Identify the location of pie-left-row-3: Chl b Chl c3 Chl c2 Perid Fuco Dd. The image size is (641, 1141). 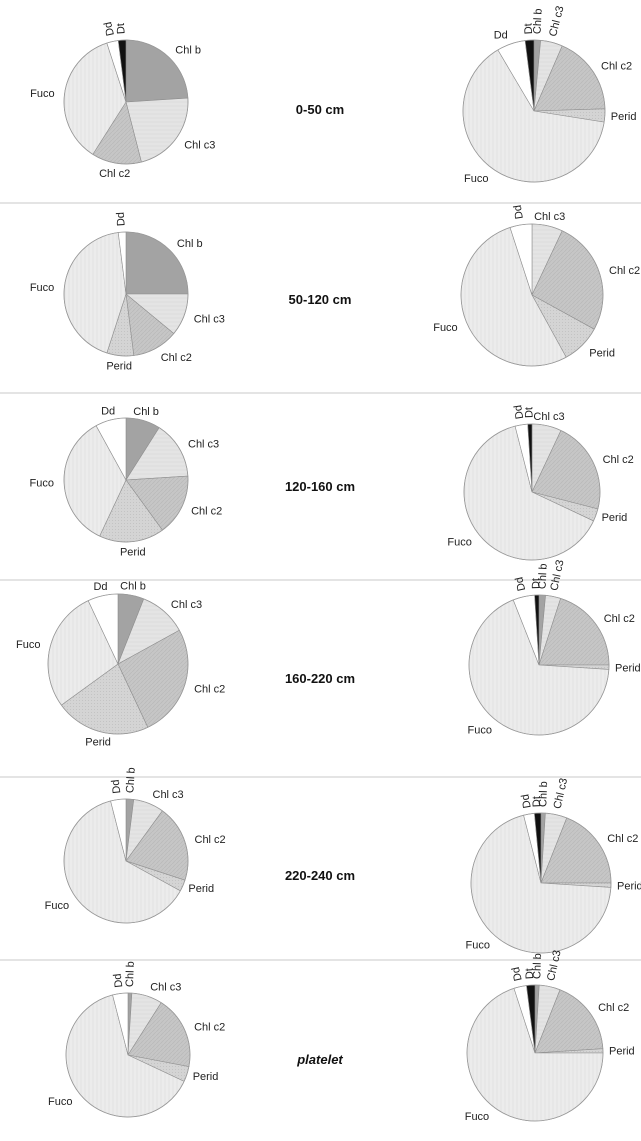
(120, 664).